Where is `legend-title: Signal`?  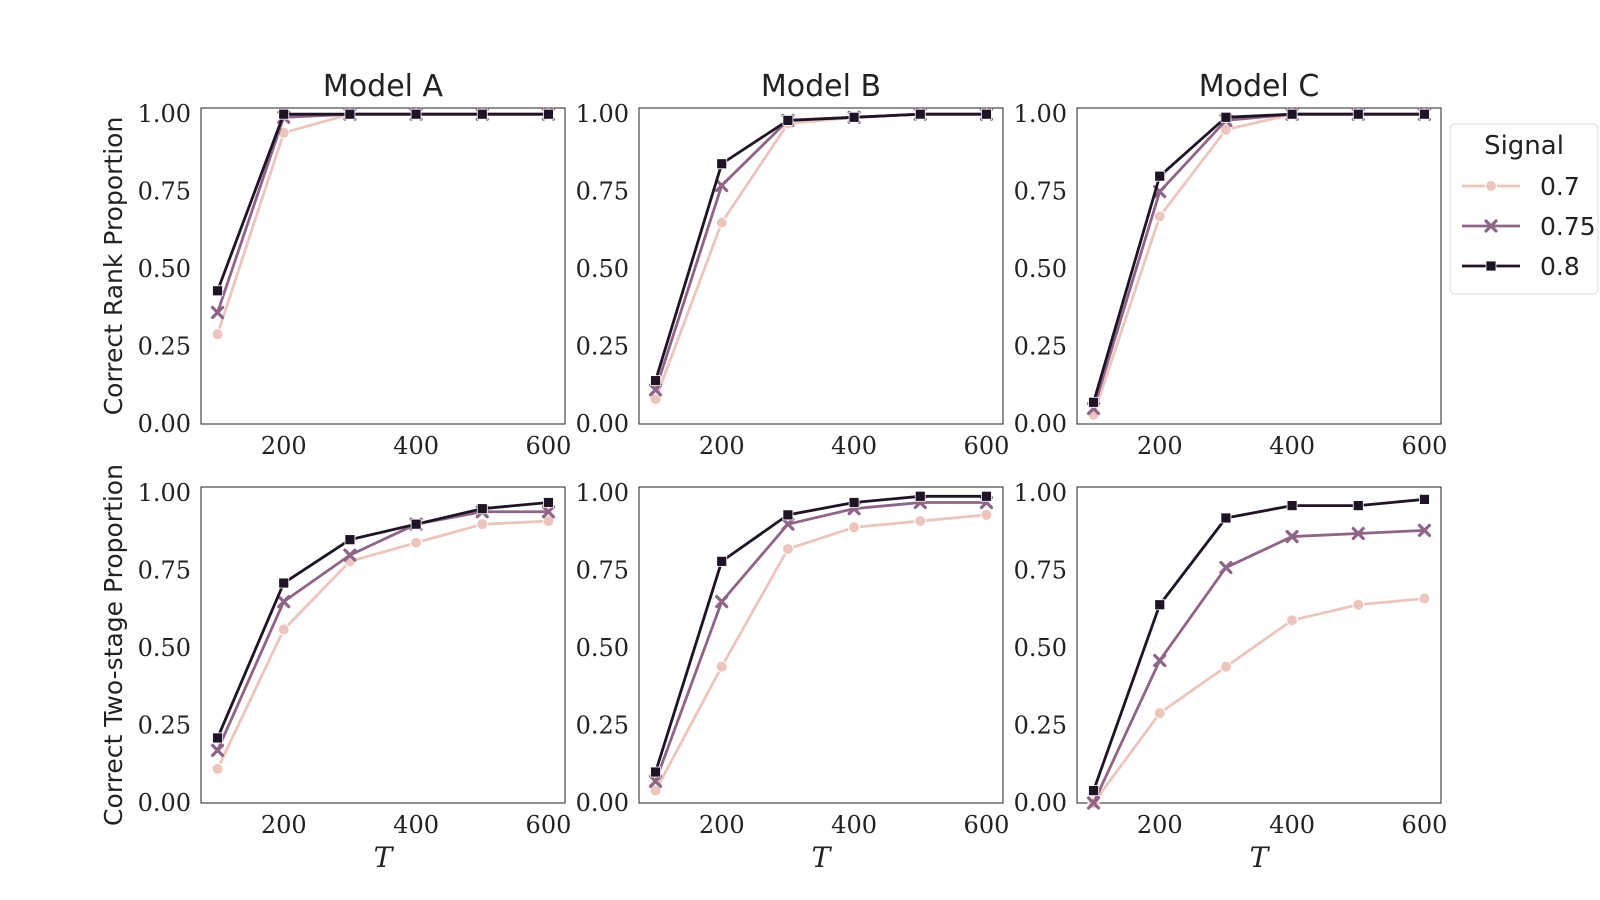
legend-title: Signal is located at coordinates (1524, 146).